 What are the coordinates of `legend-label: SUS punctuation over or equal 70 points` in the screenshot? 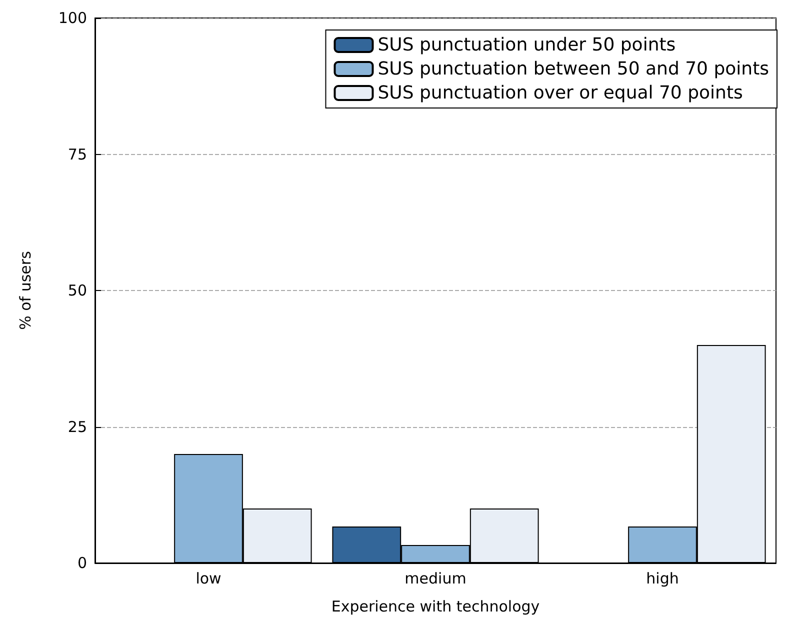 It's located at (560, 93).